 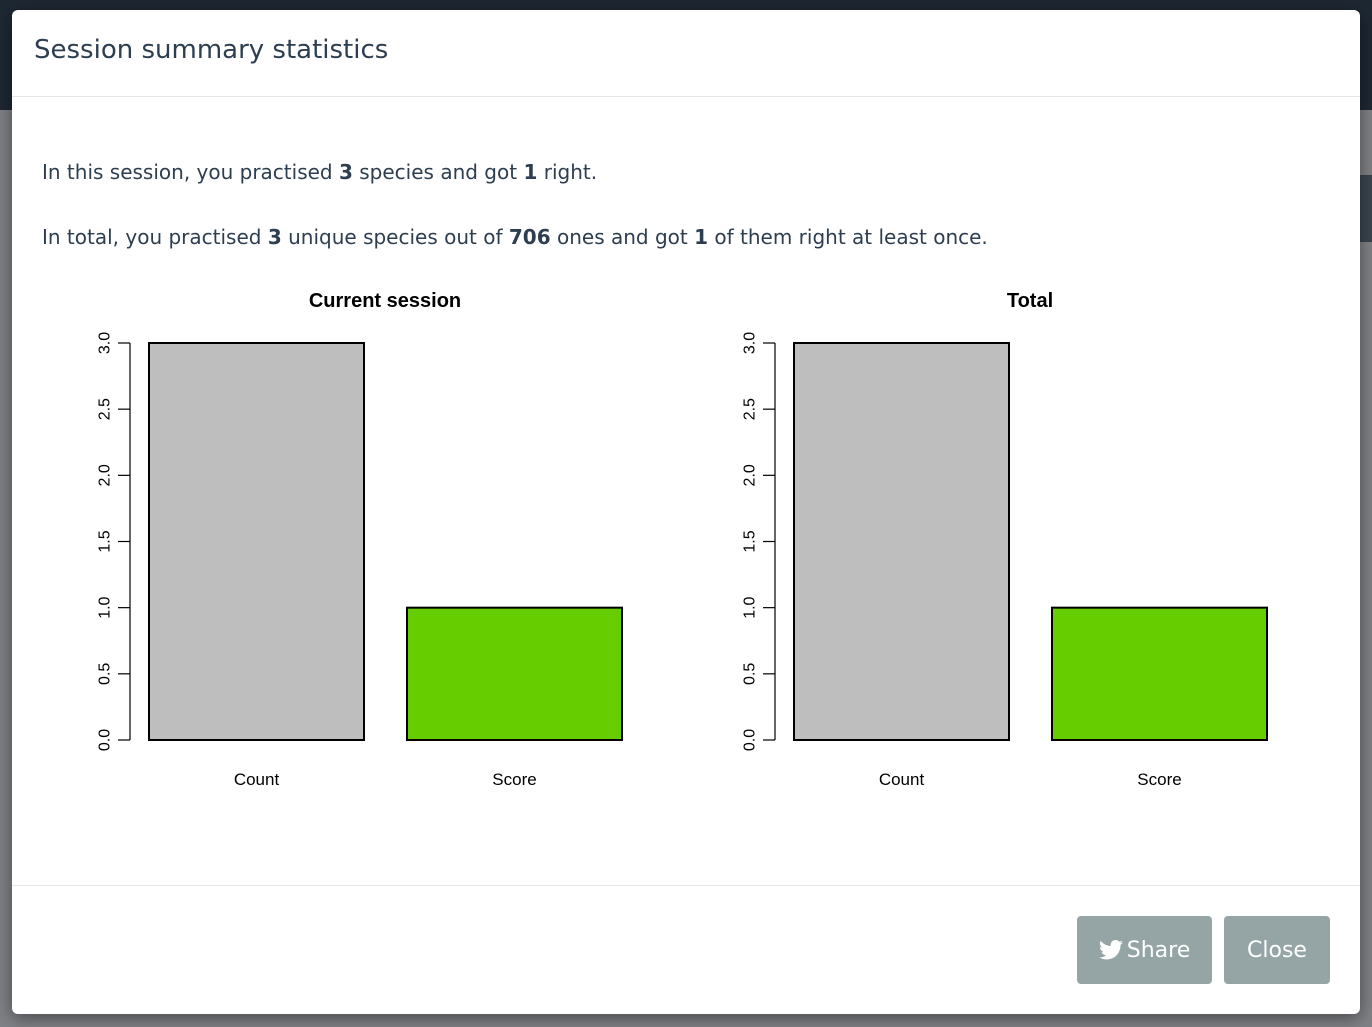 I want to click on backdrop-strip, so click(x=1365, y=208).